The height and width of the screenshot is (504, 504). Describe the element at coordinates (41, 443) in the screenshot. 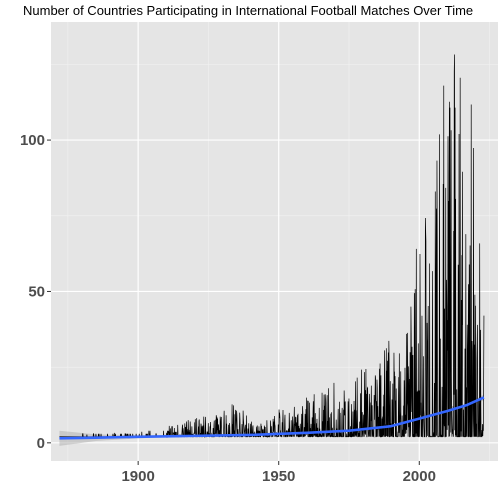

I see `y-tick-label: 0` at that location.